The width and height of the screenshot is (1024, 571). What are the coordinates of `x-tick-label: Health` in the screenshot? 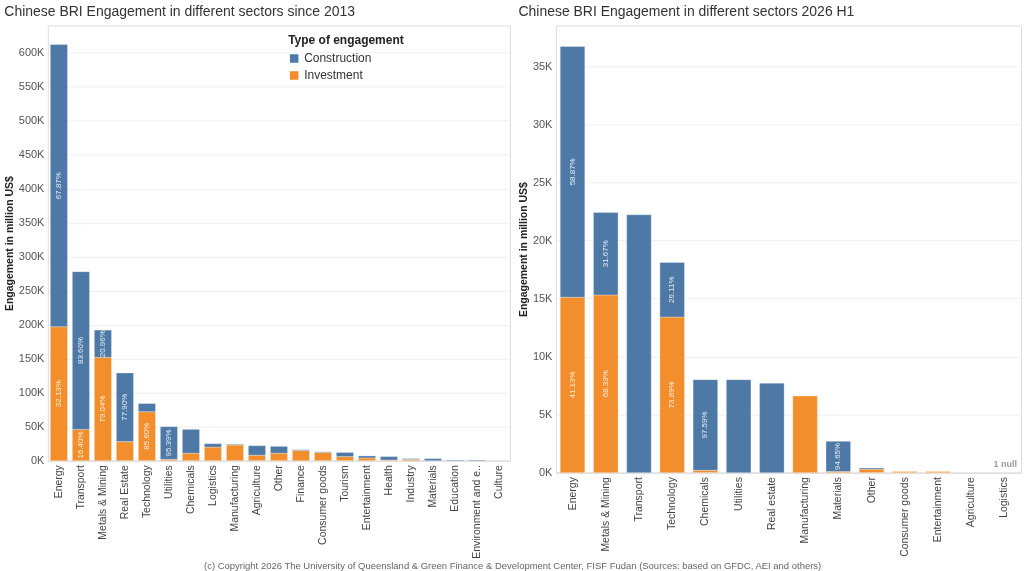 It's located at (388, 480).